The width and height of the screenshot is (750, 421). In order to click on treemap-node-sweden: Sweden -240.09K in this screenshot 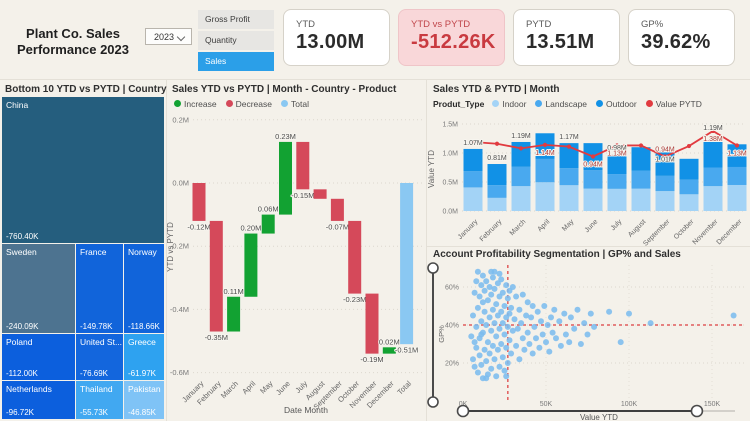, I will do `click(38, 288)`.